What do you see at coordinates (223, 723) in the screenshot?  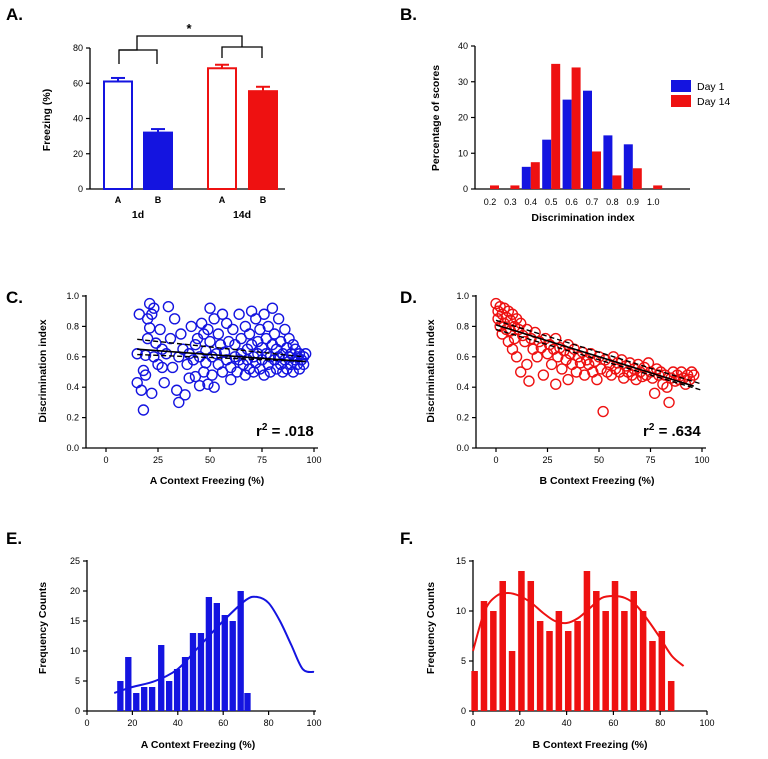 I see `x-tick-label: 60` at bounding box center [223, 723].